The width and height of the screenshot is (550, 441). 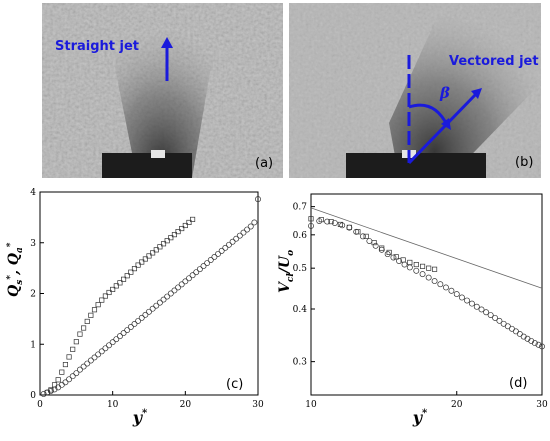 What do you see at coordinates (97, 46) in the screenshot?
I see `straight-jet-label: Straight jet` at bounding box center [97, 46].